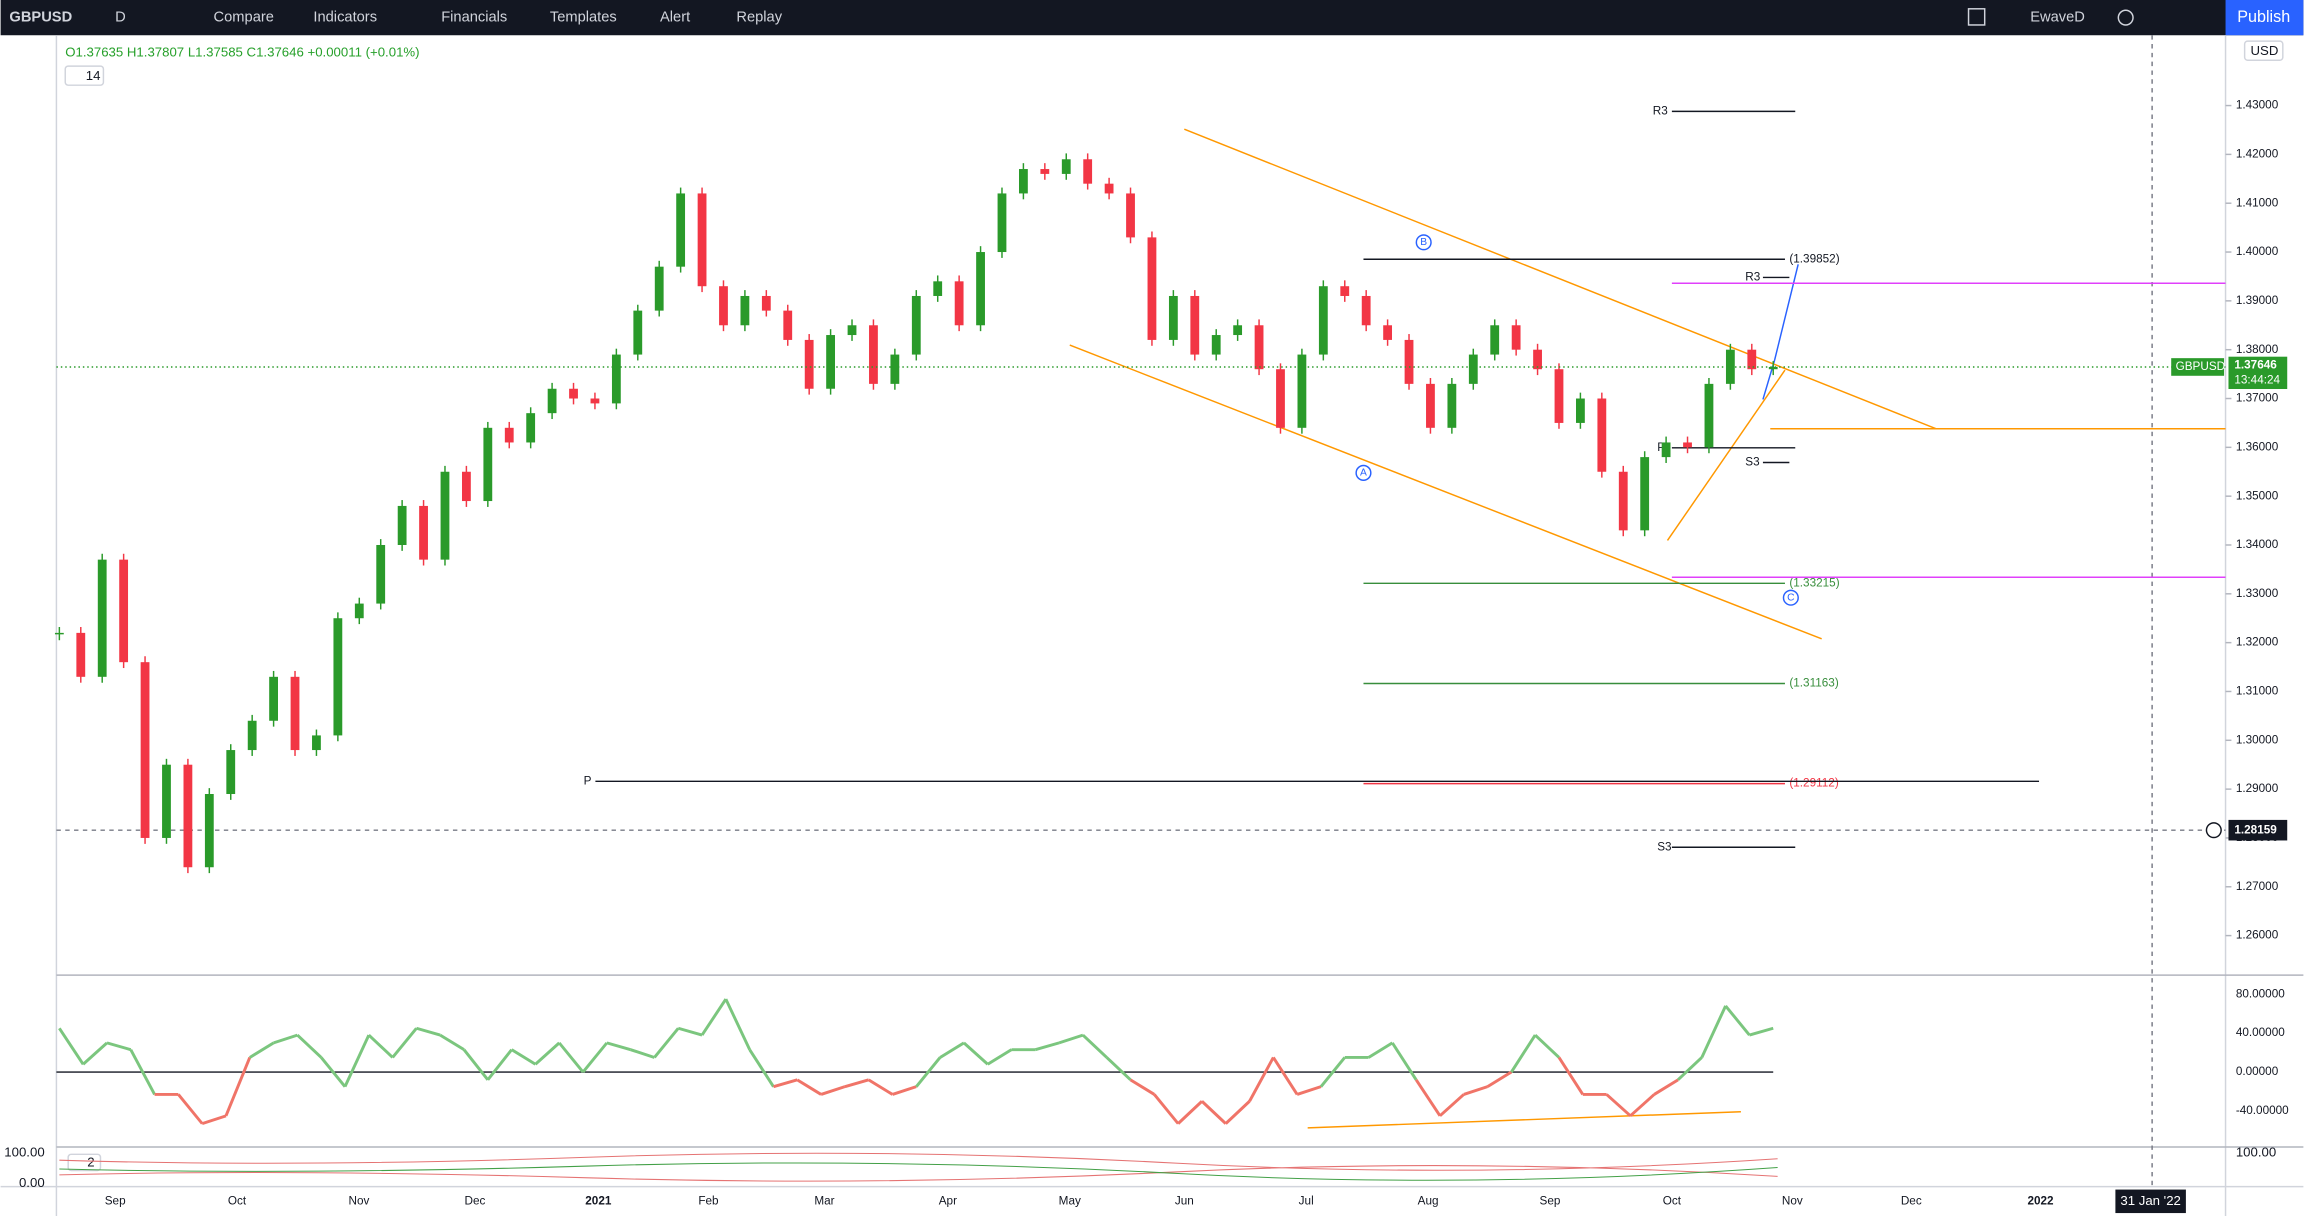 The height and width of the screenshot is (1216, 2304). Describe the element at coordinates (2257, 1071) in the screenshot. I see `y-tick-label: 0.00000` at that location.